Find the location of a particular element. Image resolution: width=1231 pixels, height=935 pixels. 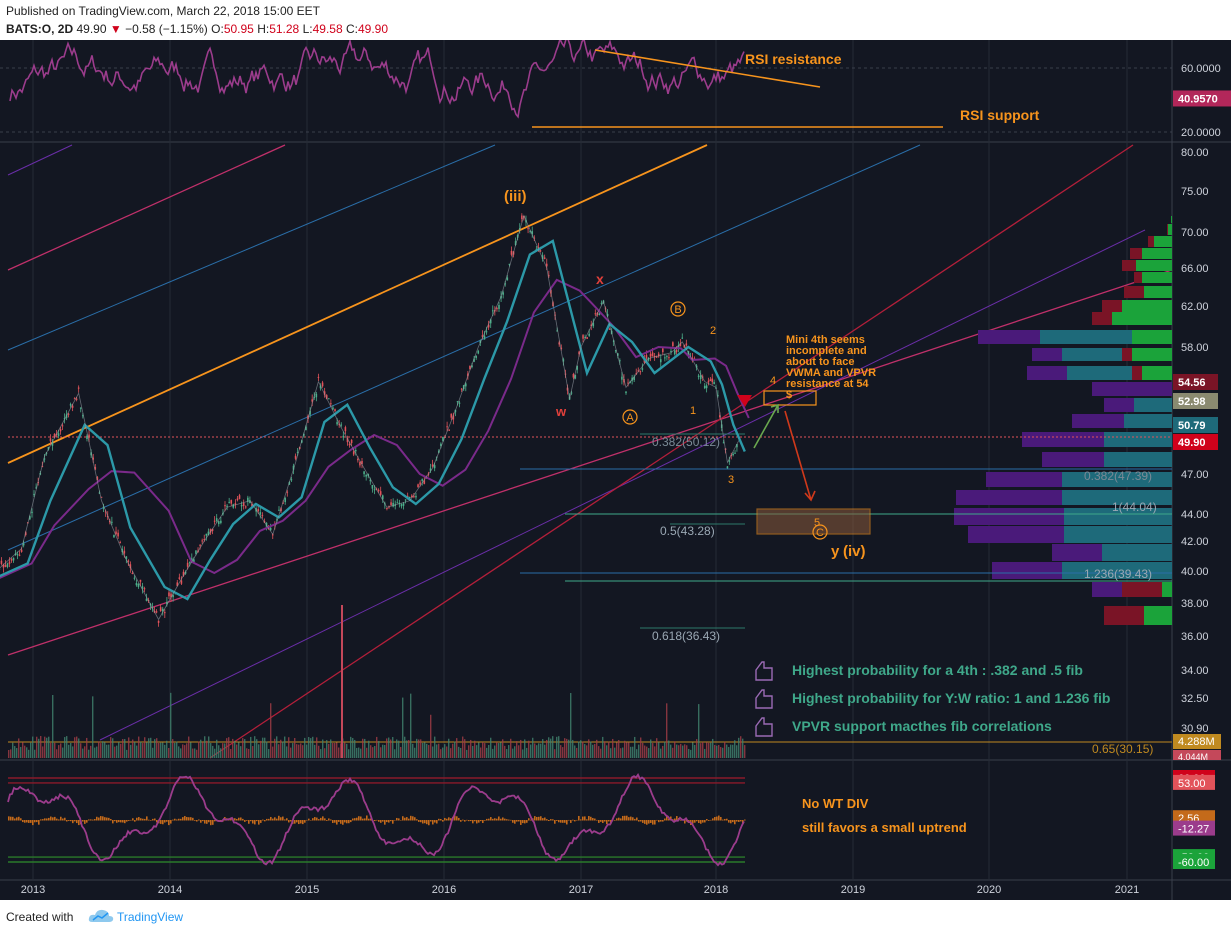

x-tick-label: 2014 is located at coordinates (170, 890).